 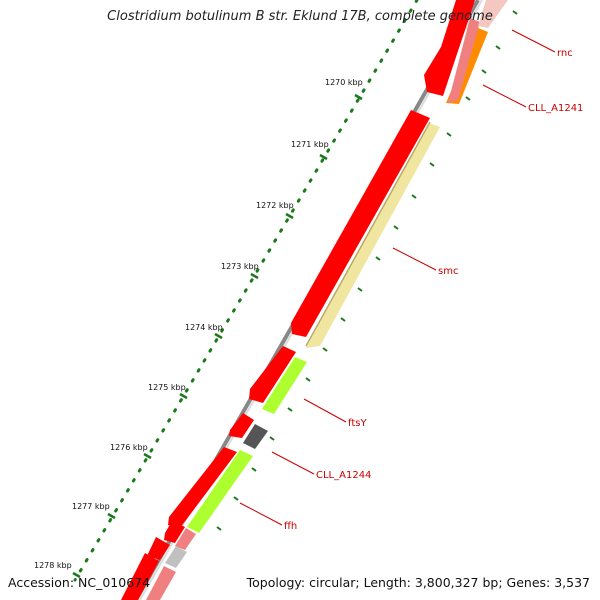 I want to click on gene-CLL_A1244-gray, so click(x=255, y=436).